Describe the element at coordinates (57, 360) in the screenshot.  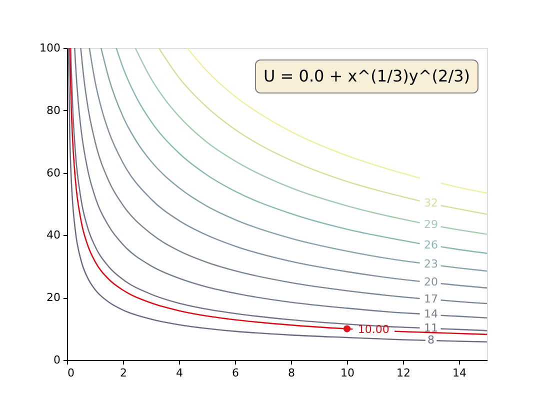
I see `y-tick-label: 0` at that location.